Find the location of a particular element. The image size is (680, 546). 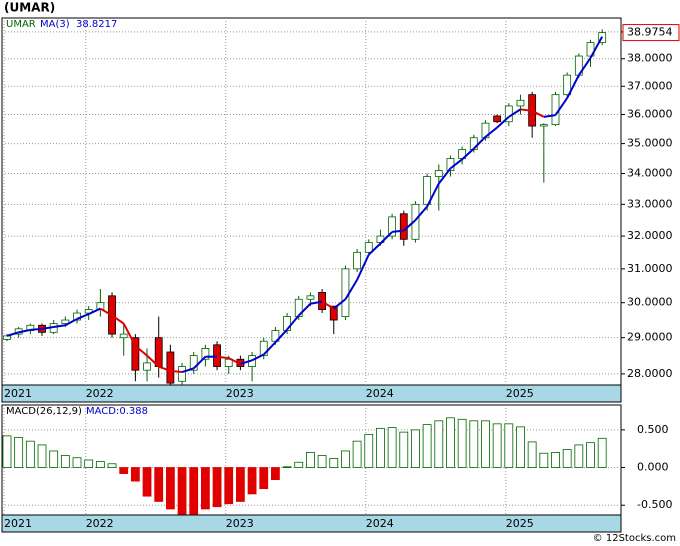

legend-value: 38.8217 is located at coordinates (96, 24).